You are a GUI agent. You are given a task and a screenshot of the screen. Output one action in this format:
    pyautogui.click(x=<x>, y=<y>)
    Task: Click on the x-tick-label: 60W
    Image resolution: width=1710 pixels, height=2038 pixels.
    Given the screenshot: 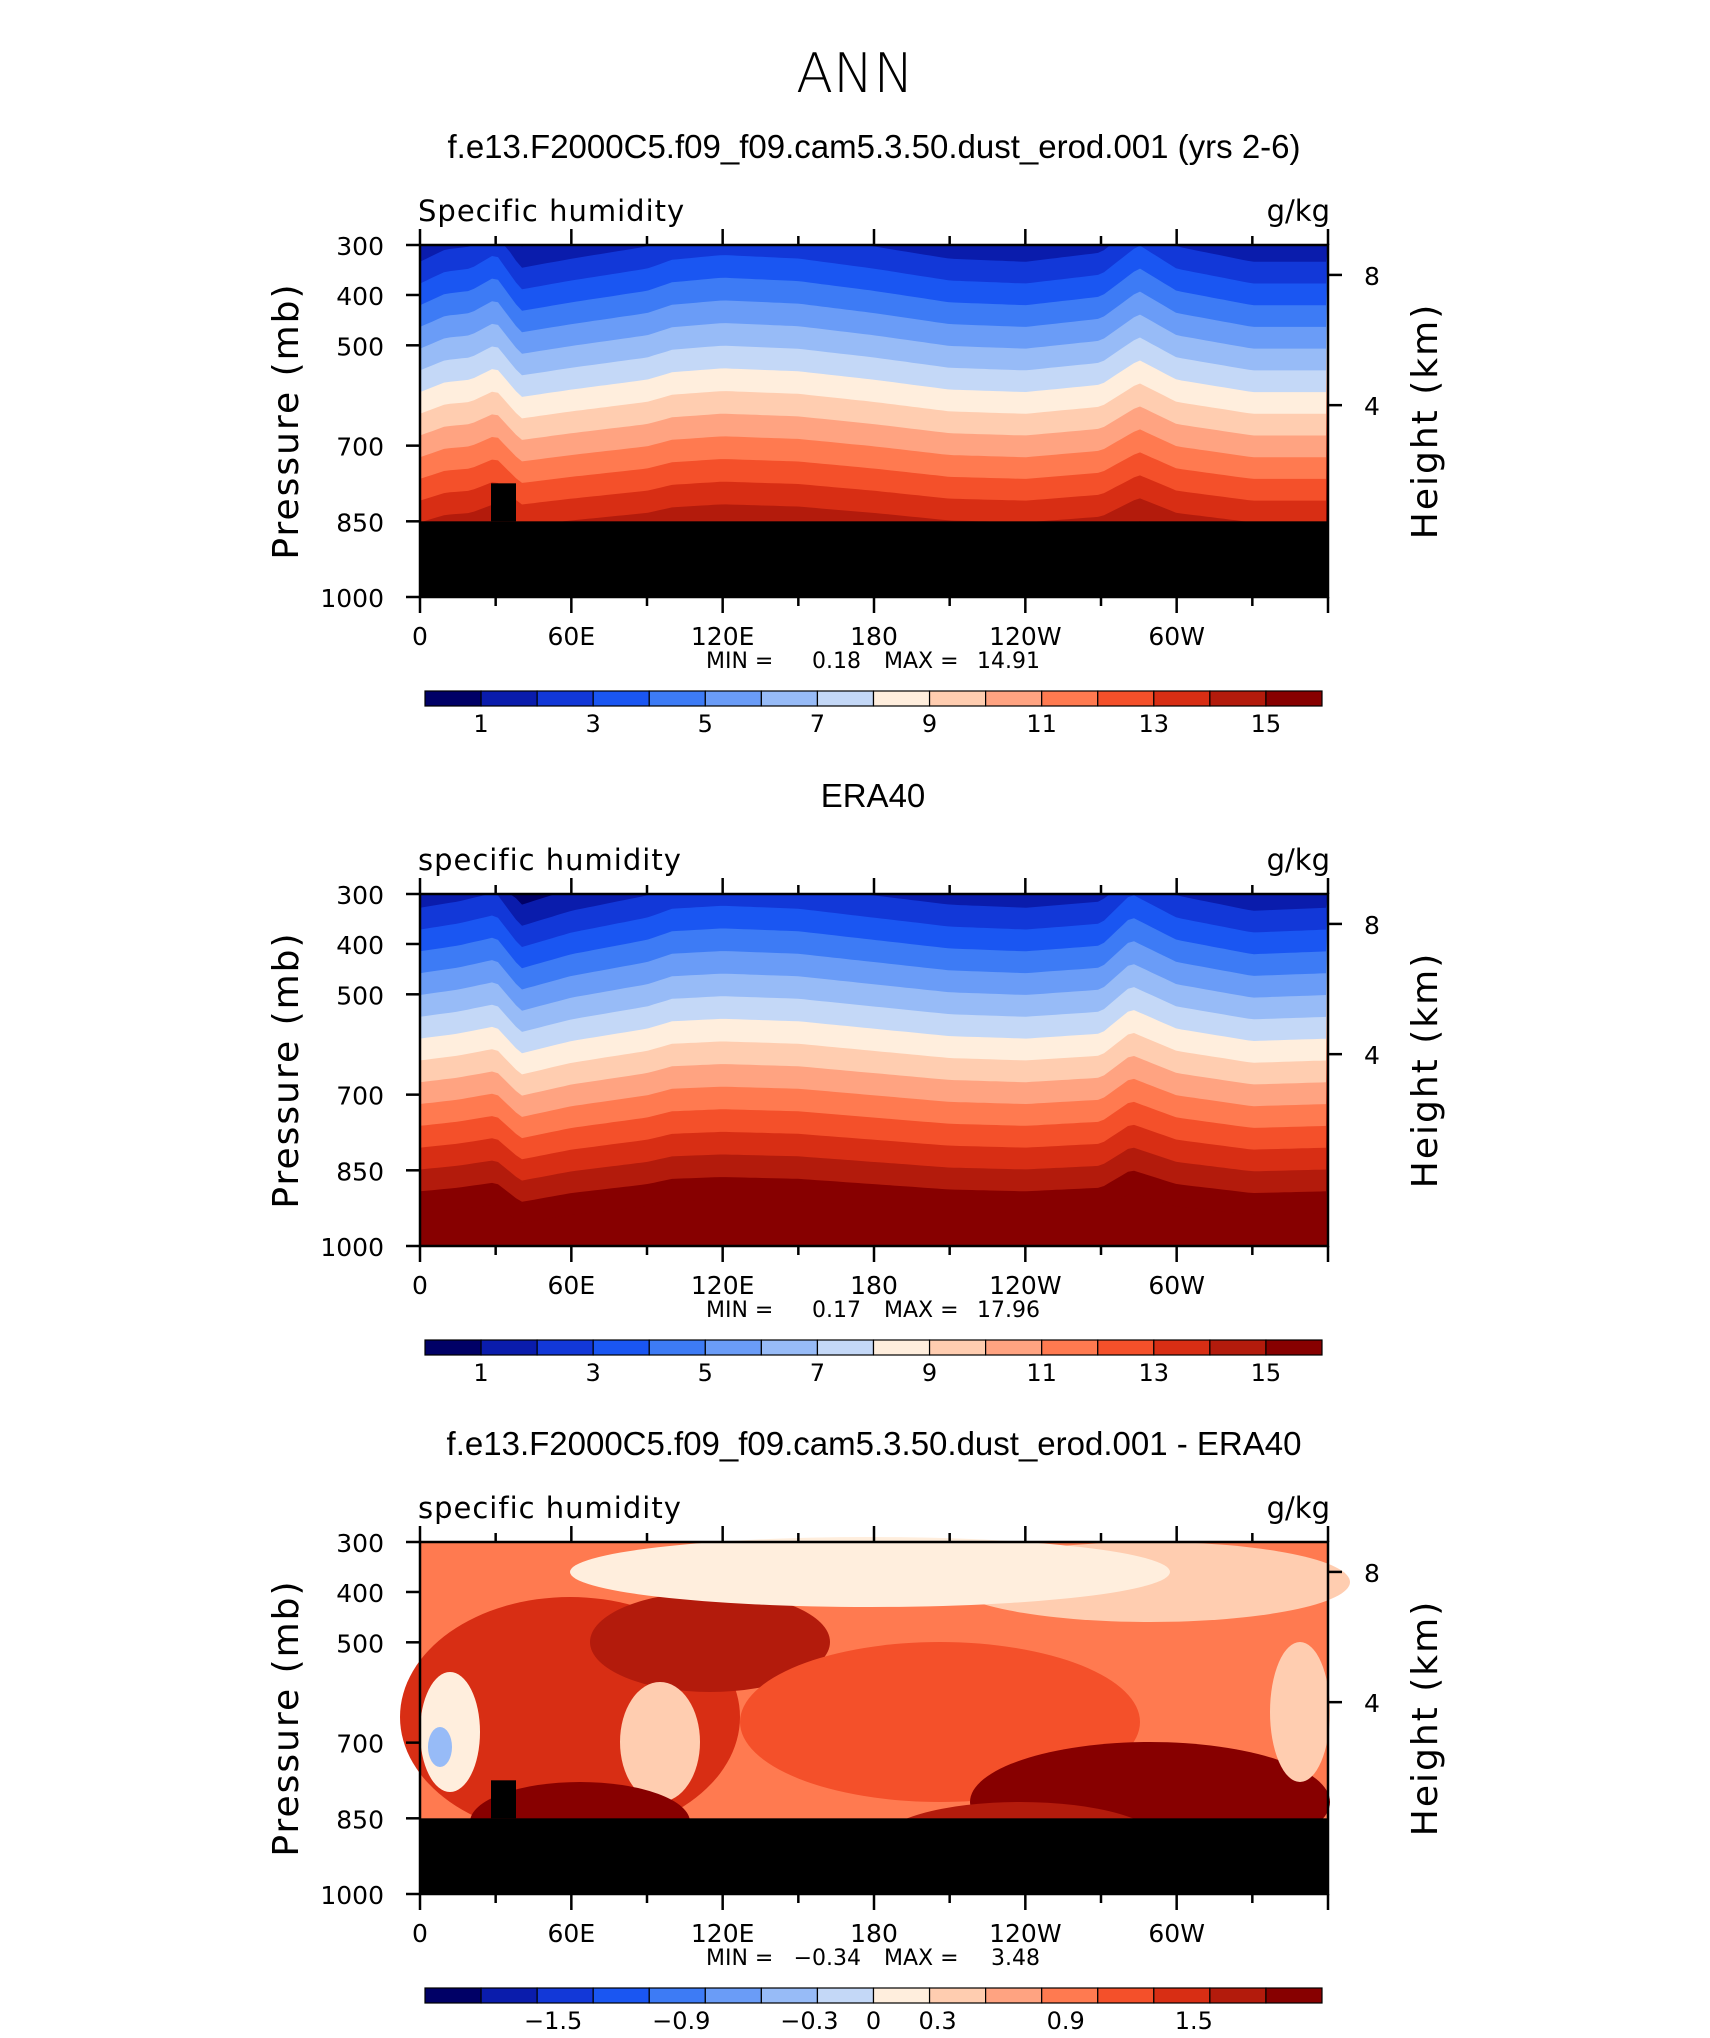 What is the action you would take?
    pyautogui.click(x=1176, y=1933)
    